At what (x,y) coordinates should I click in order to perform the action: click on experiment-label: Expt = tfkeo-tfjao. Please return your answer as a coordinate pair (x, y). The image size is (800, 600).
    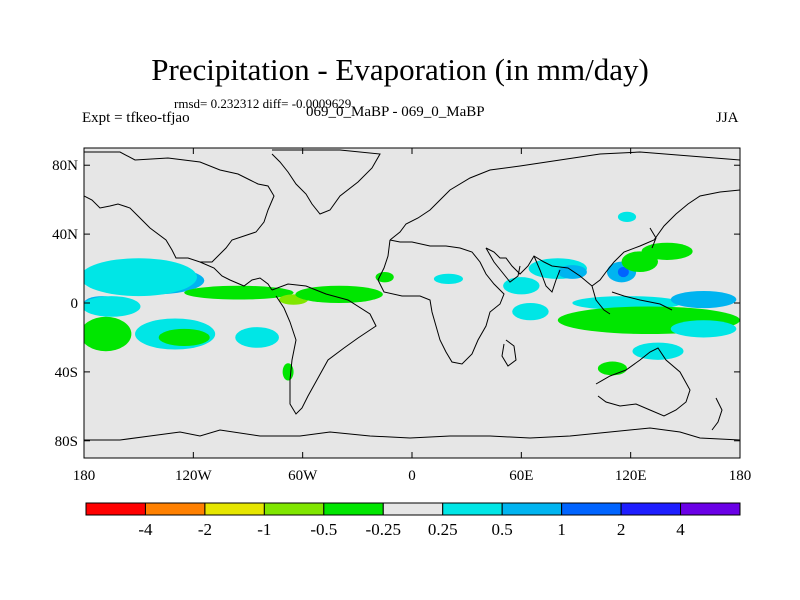
    Looking at the image, I should click on (136, 118).